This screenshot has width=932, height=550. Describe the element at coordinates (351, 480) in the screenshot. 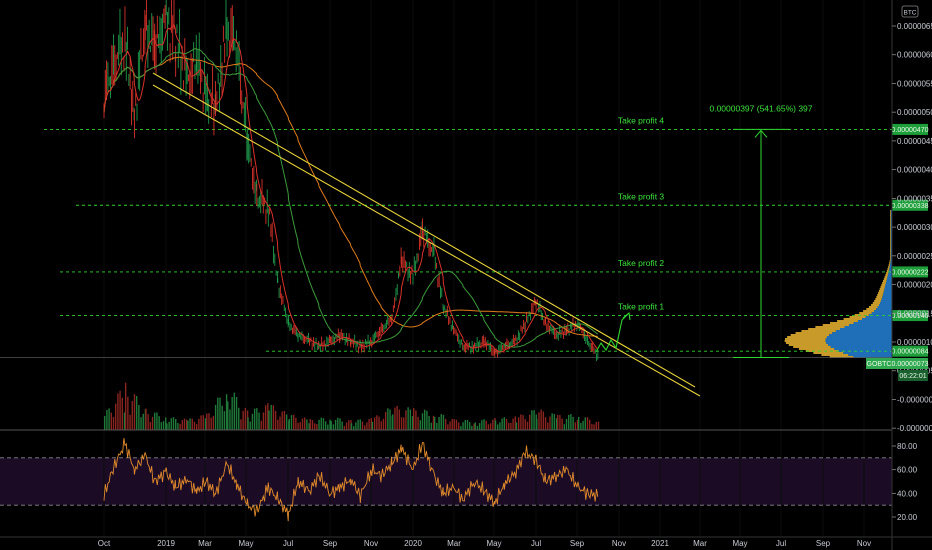

I see `rsi-line` at that location.